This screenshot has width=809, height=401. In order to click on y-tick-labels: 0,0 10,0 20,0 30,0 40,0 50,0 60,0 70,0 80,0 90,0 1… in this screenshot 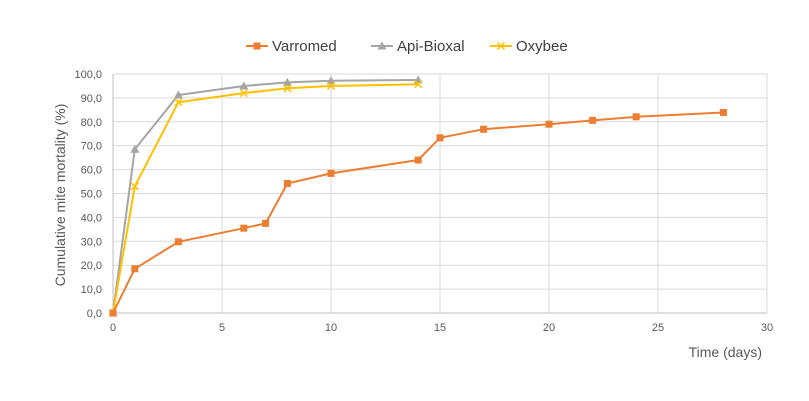, I will do `click(88, 194)`.